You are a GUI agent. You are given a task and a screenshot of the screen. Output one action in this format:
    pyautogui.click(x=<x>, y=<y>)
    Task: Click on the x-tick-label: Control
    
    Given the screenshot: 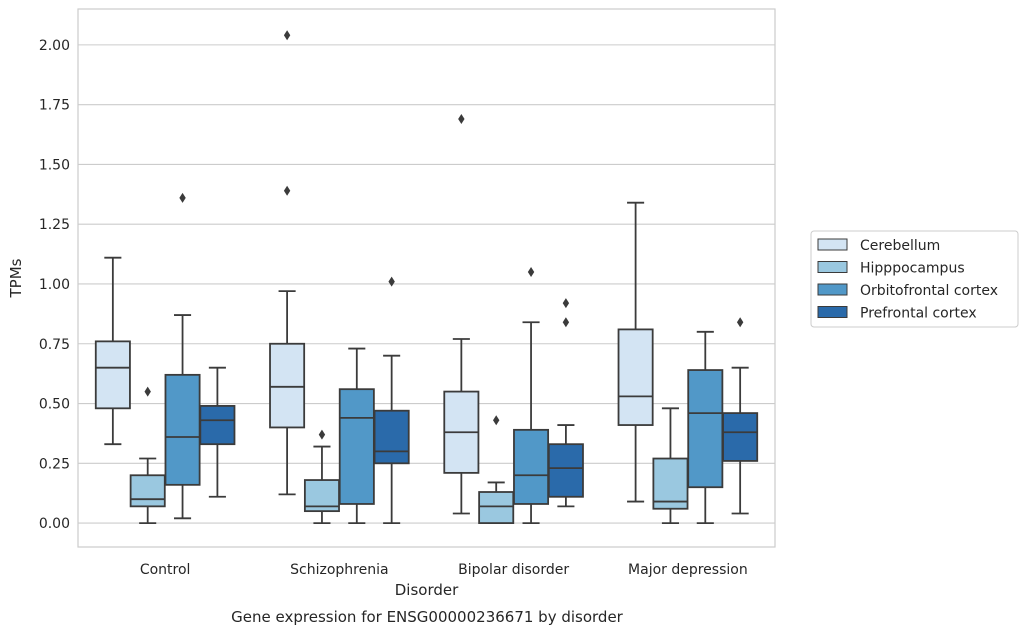 What is the action you would take?
    pyautogui.click(x=165, y=570)
    